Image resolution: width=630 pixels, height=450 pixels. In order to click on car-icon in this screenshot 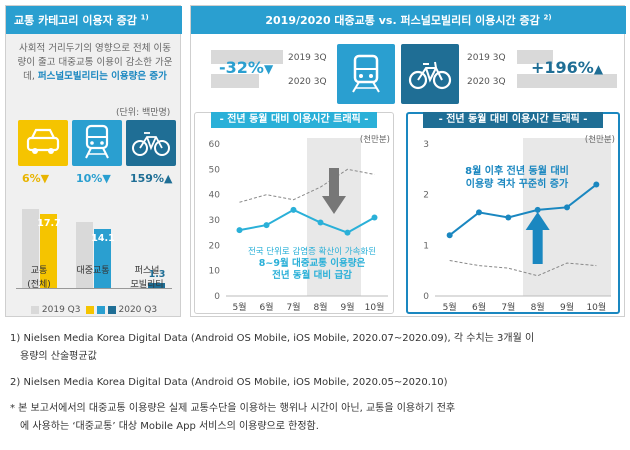, I will do `click(43, 141)`.